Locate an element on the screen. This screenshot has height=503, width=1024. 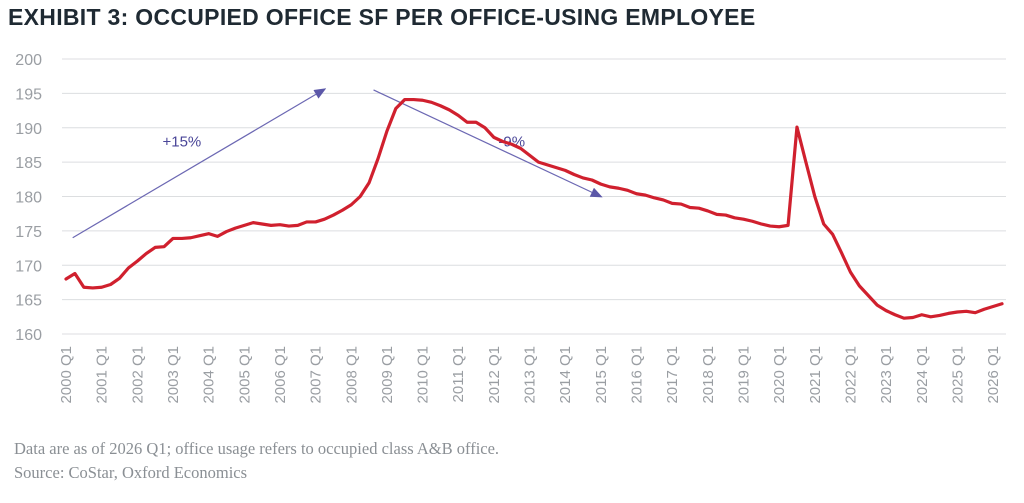
annotation-label: +15% is located at coordinates (181, 141).